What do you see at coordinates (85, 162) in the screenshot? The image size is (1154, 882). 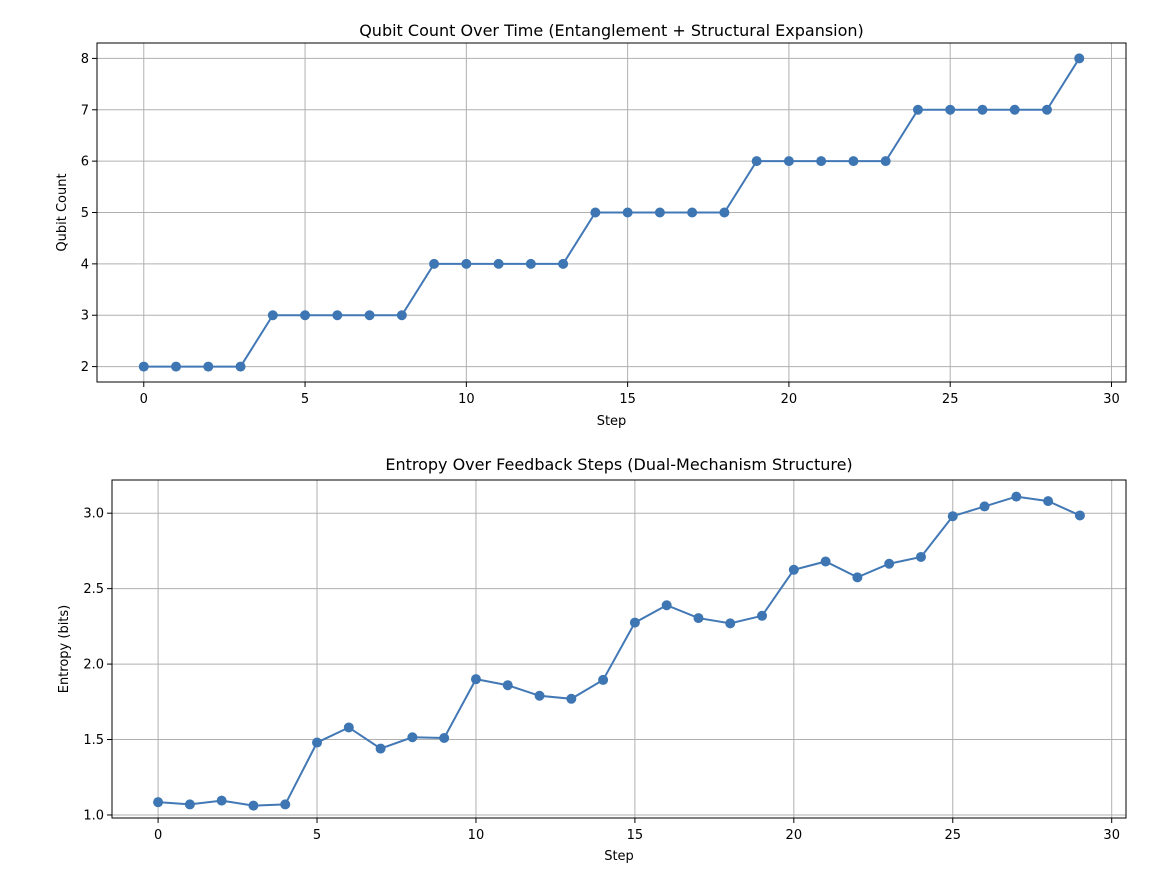 I see `y-tick-label: 6` at bounding box center [85, 162].